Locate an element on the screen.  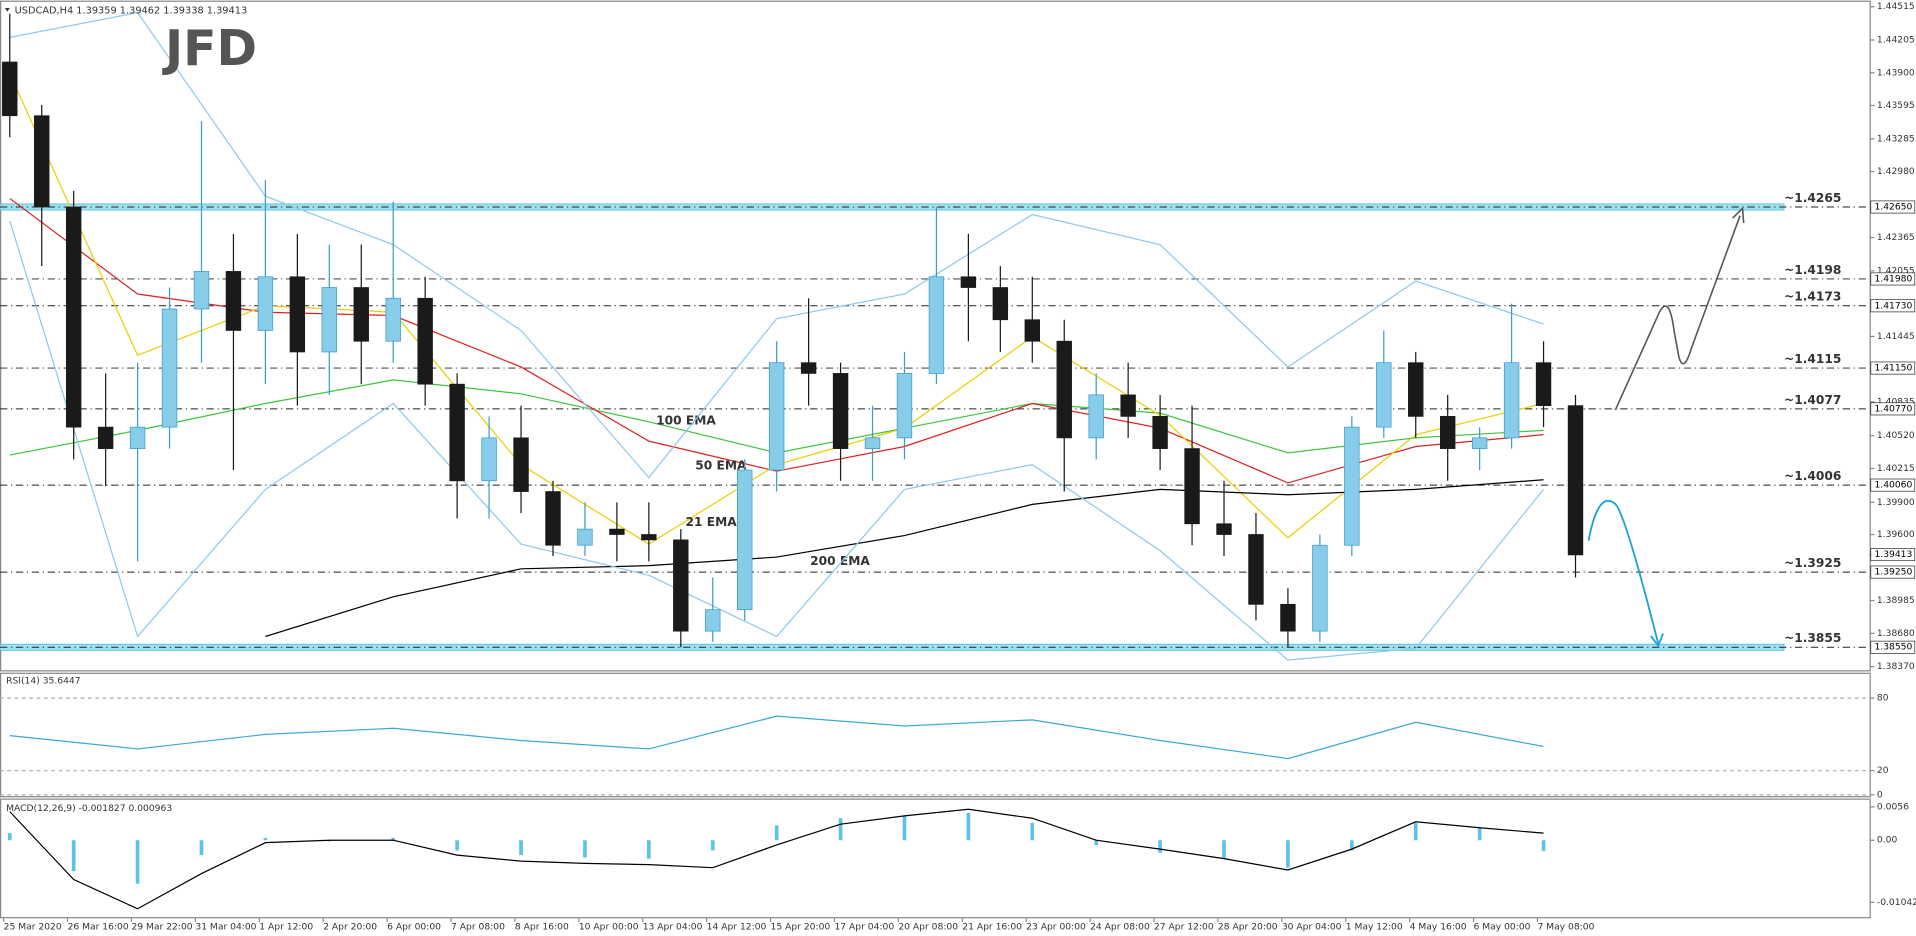
y-tick-label: 1.43285 is located at coordinates (1896, 138).